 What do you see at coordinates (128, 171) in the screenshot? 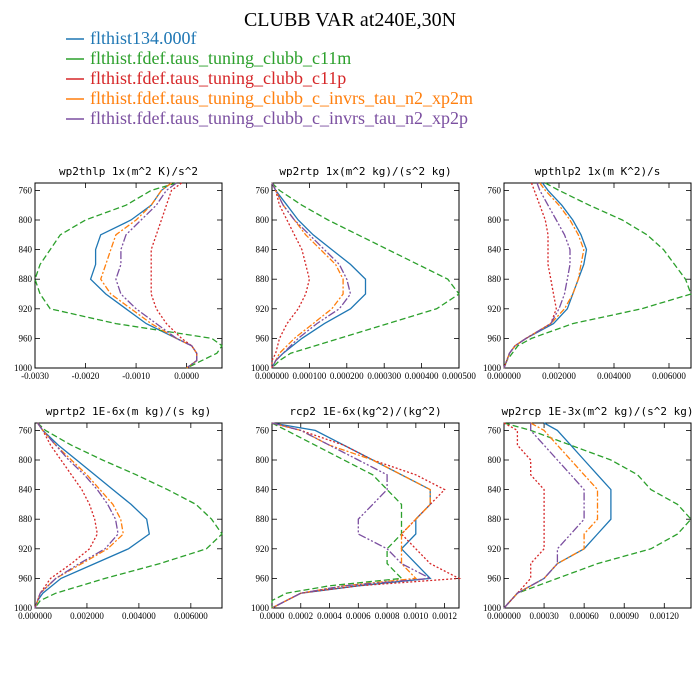
I see `panel-title: wp2thlp 1x(m^2 K)/s^2` at bounding box center [128, 171].